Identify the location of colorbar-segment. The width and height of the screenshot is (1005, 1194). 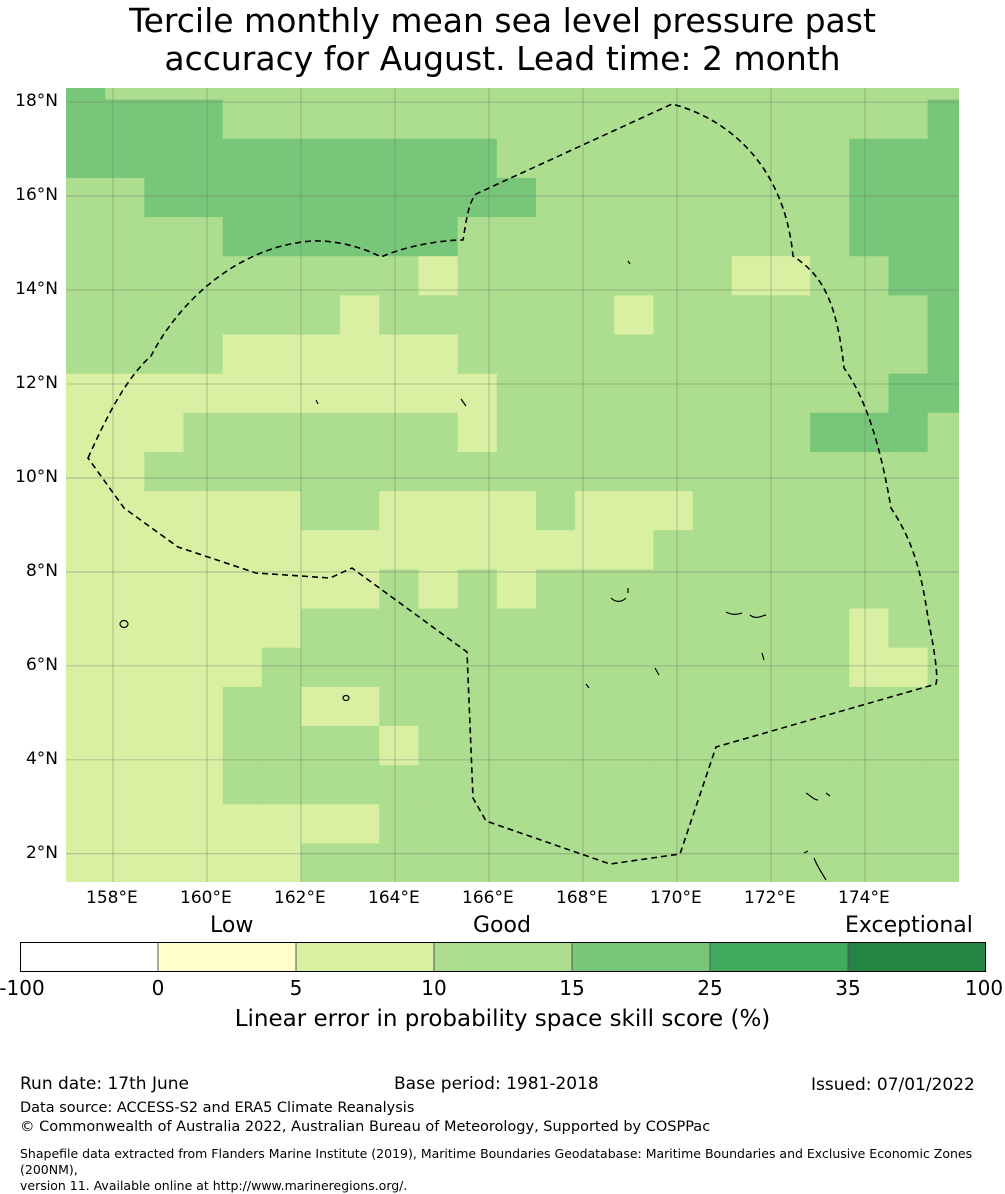
(365, 957).